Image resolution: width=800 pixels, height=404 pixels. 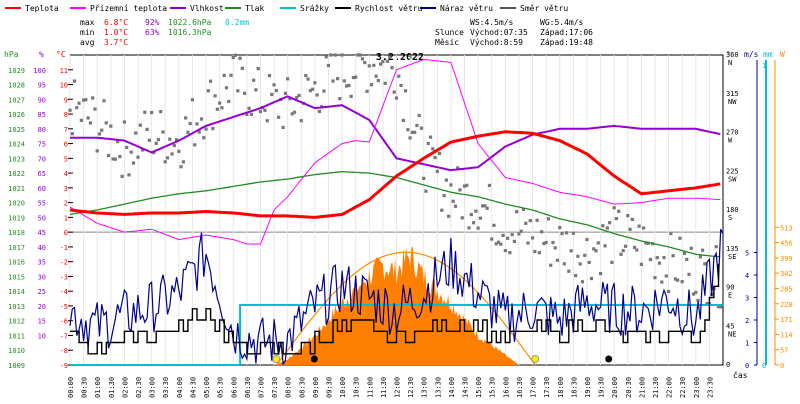 What do you see at coordinates (16, 71) in the screenshot?
I see `pressure-tick-1029: 1029` at bounding box center [16, 71].